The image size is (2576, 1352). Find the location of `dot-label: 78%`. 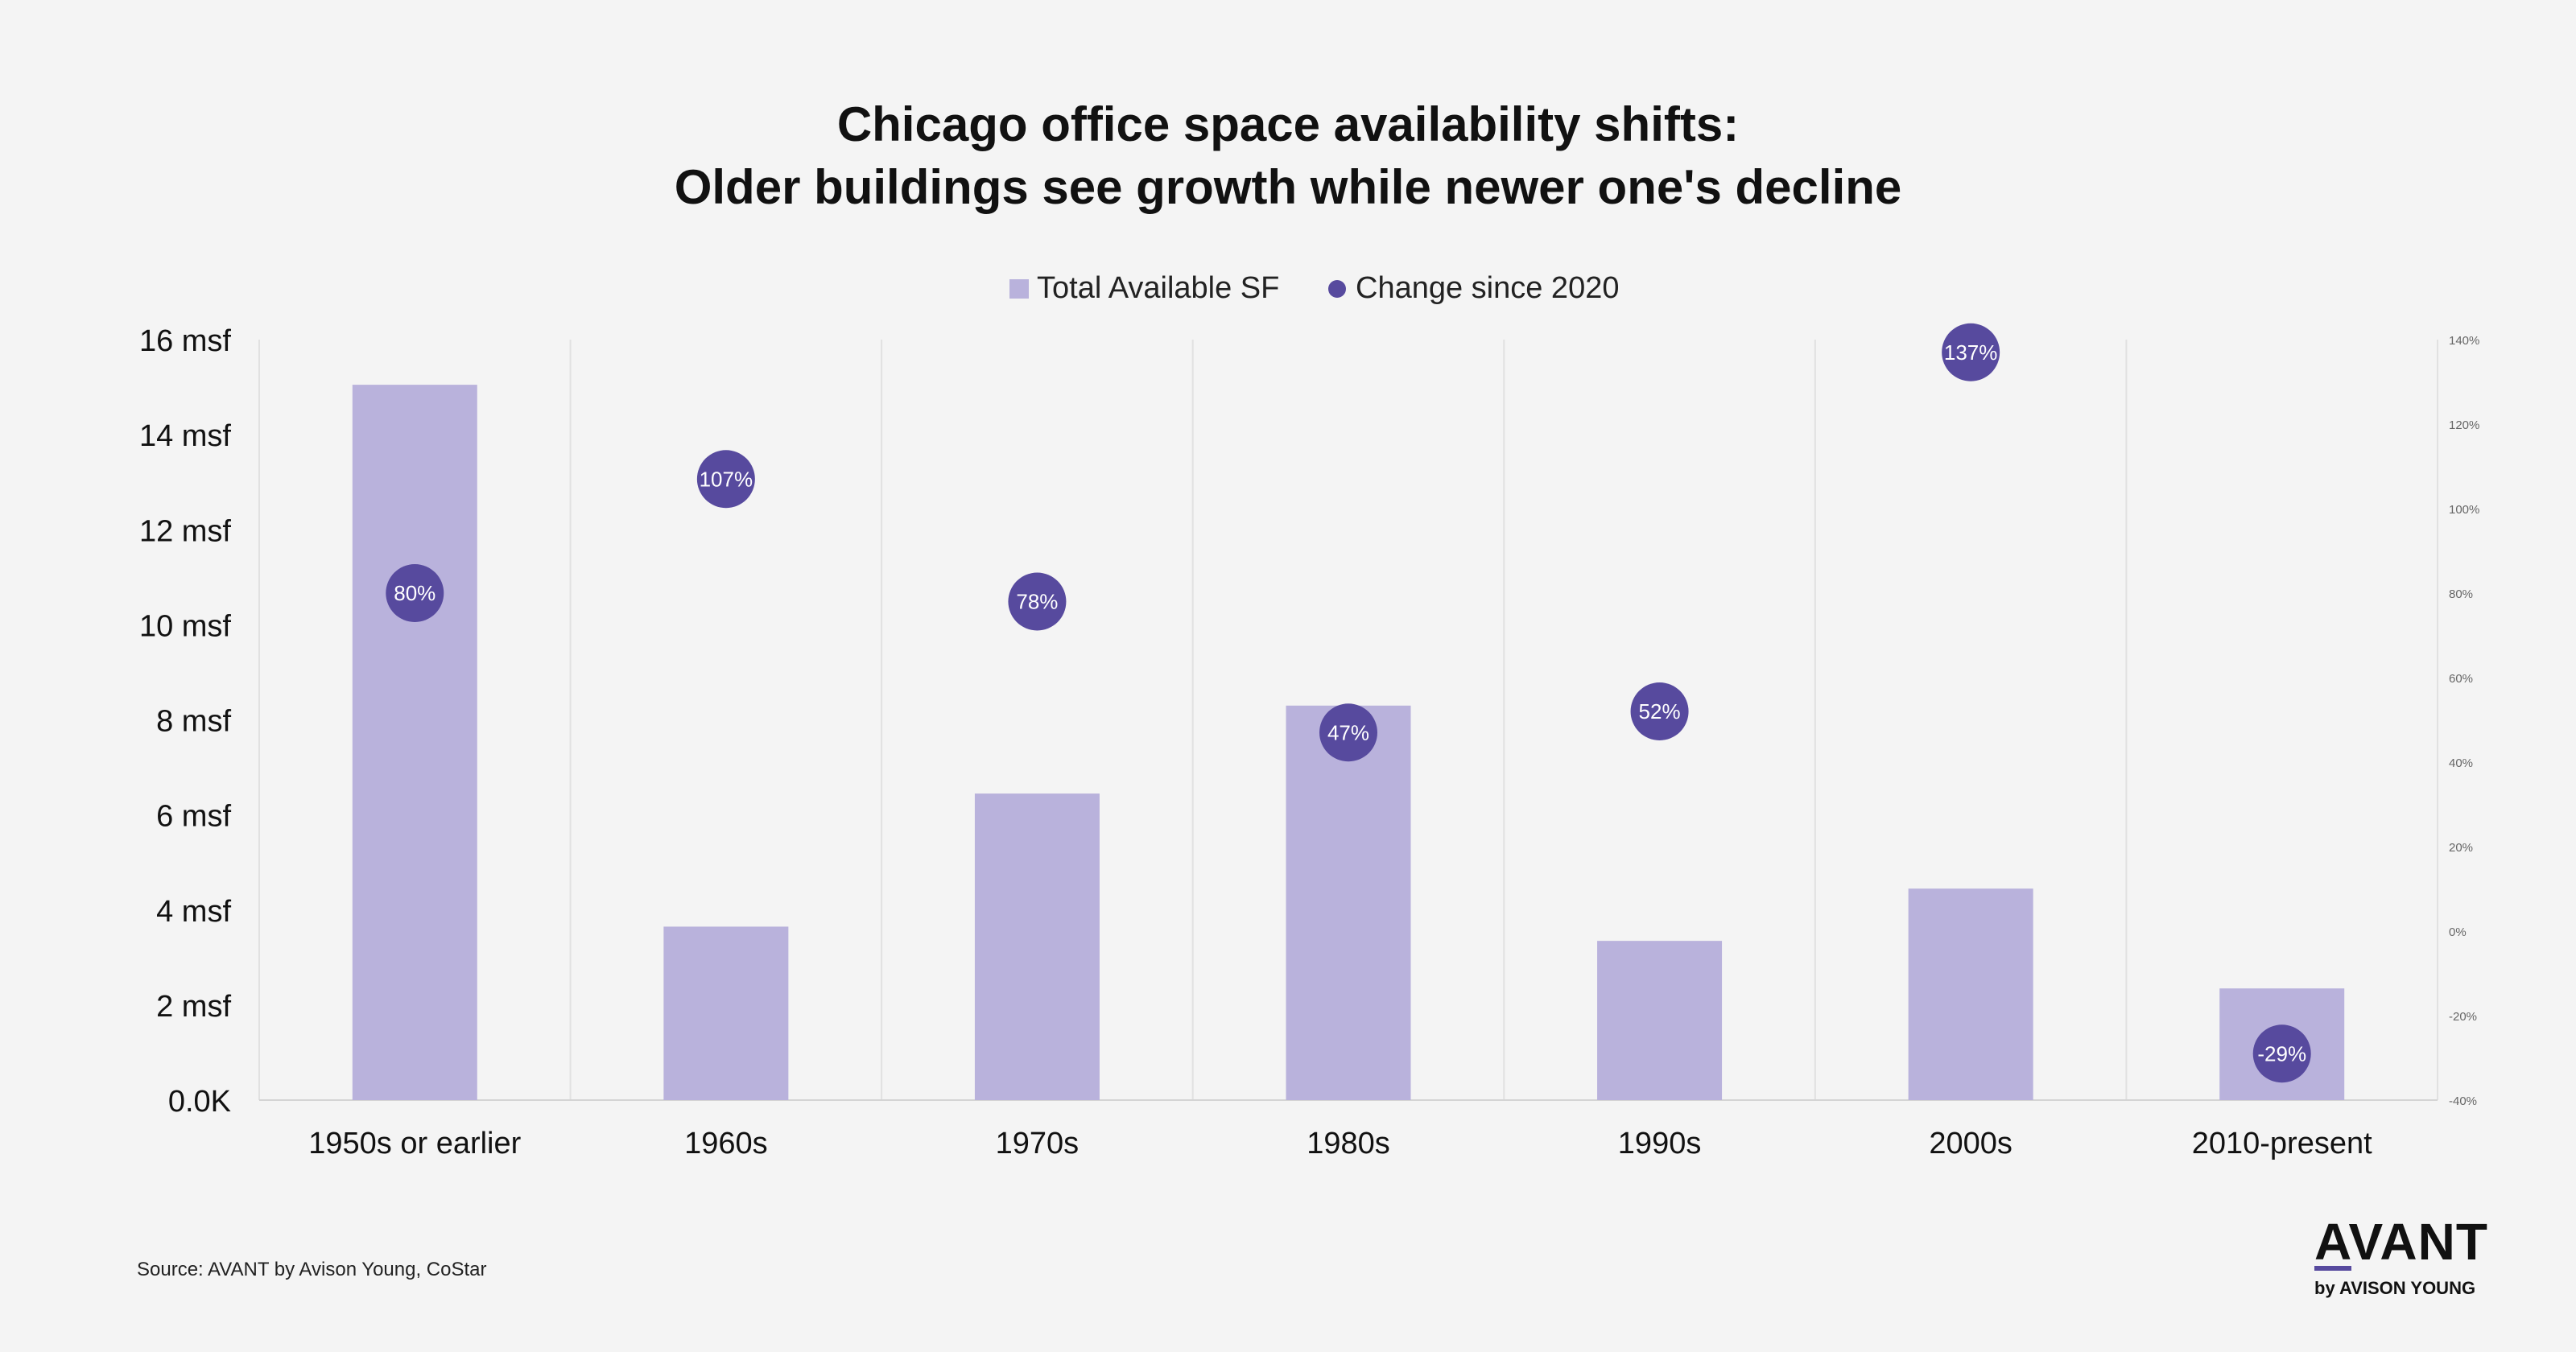

dot-label: 78% is located at coordinates (1037, 602).